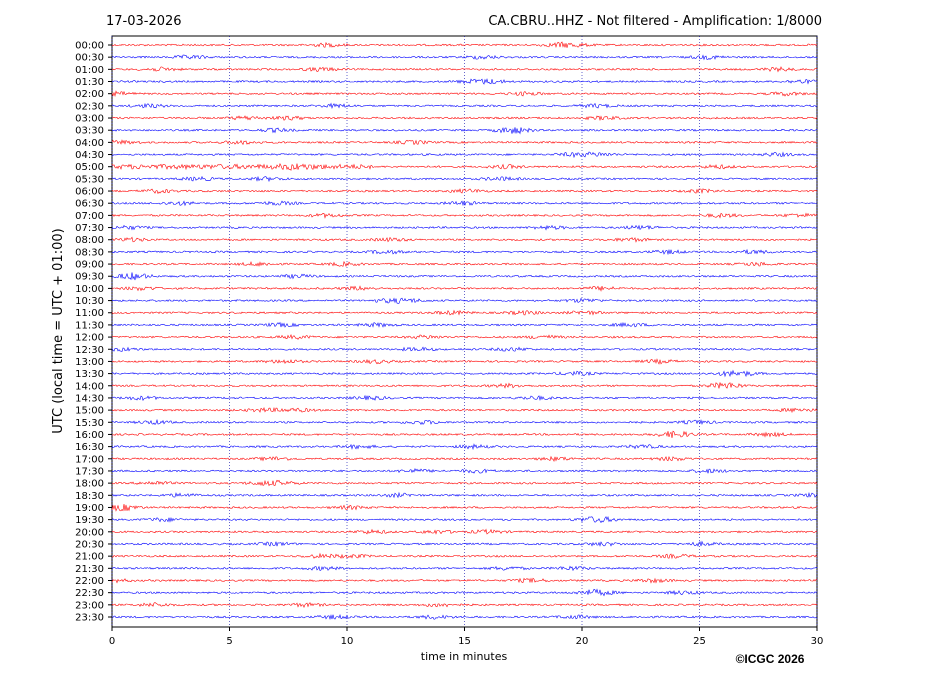 Image resolution: width=927 pixels, height=700 pixels. Describe the element at coordinates (89, 350) in the screenshot. I see `y-tick-label: 12:30` at that location.